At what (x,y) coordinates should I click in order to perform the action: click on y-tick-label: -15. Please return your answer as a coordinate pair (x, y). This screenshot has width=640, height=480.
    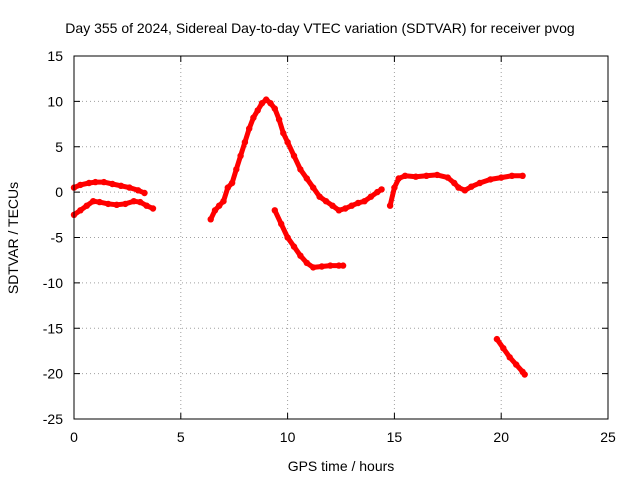
    Looking at the image, I should click on (53, 328).